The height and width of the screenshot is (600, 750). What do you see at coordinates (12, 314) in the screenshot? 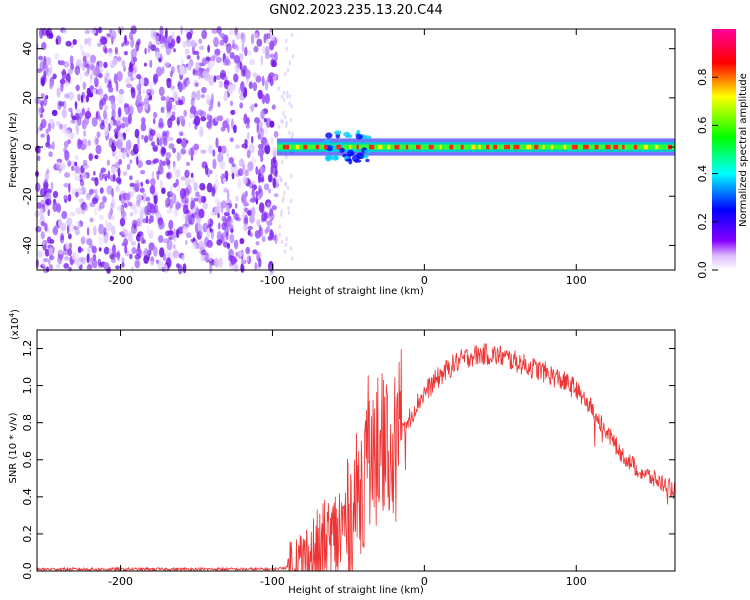
I see `scale-factor-exponent: 4` at bounding box center [12, 314].